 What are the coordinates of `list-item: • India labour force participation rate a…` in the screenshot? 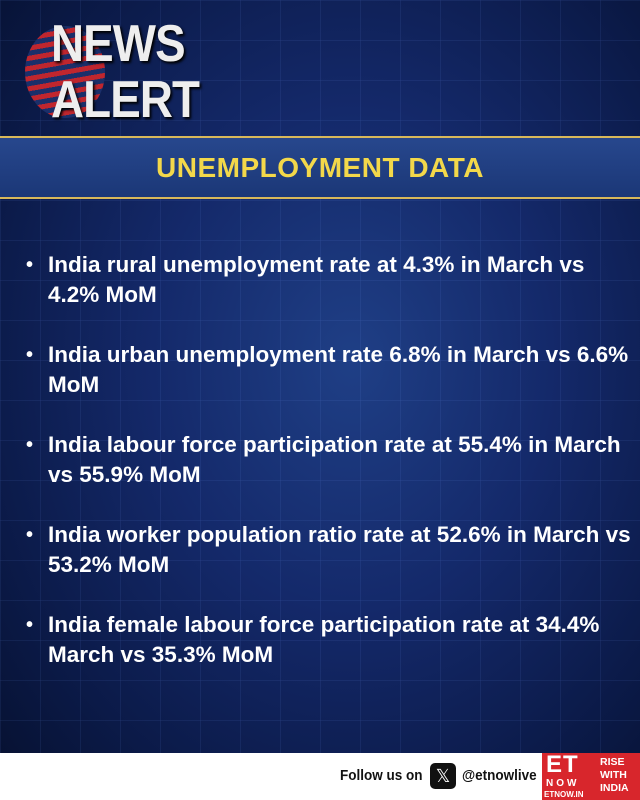 It's located at (331, 460).